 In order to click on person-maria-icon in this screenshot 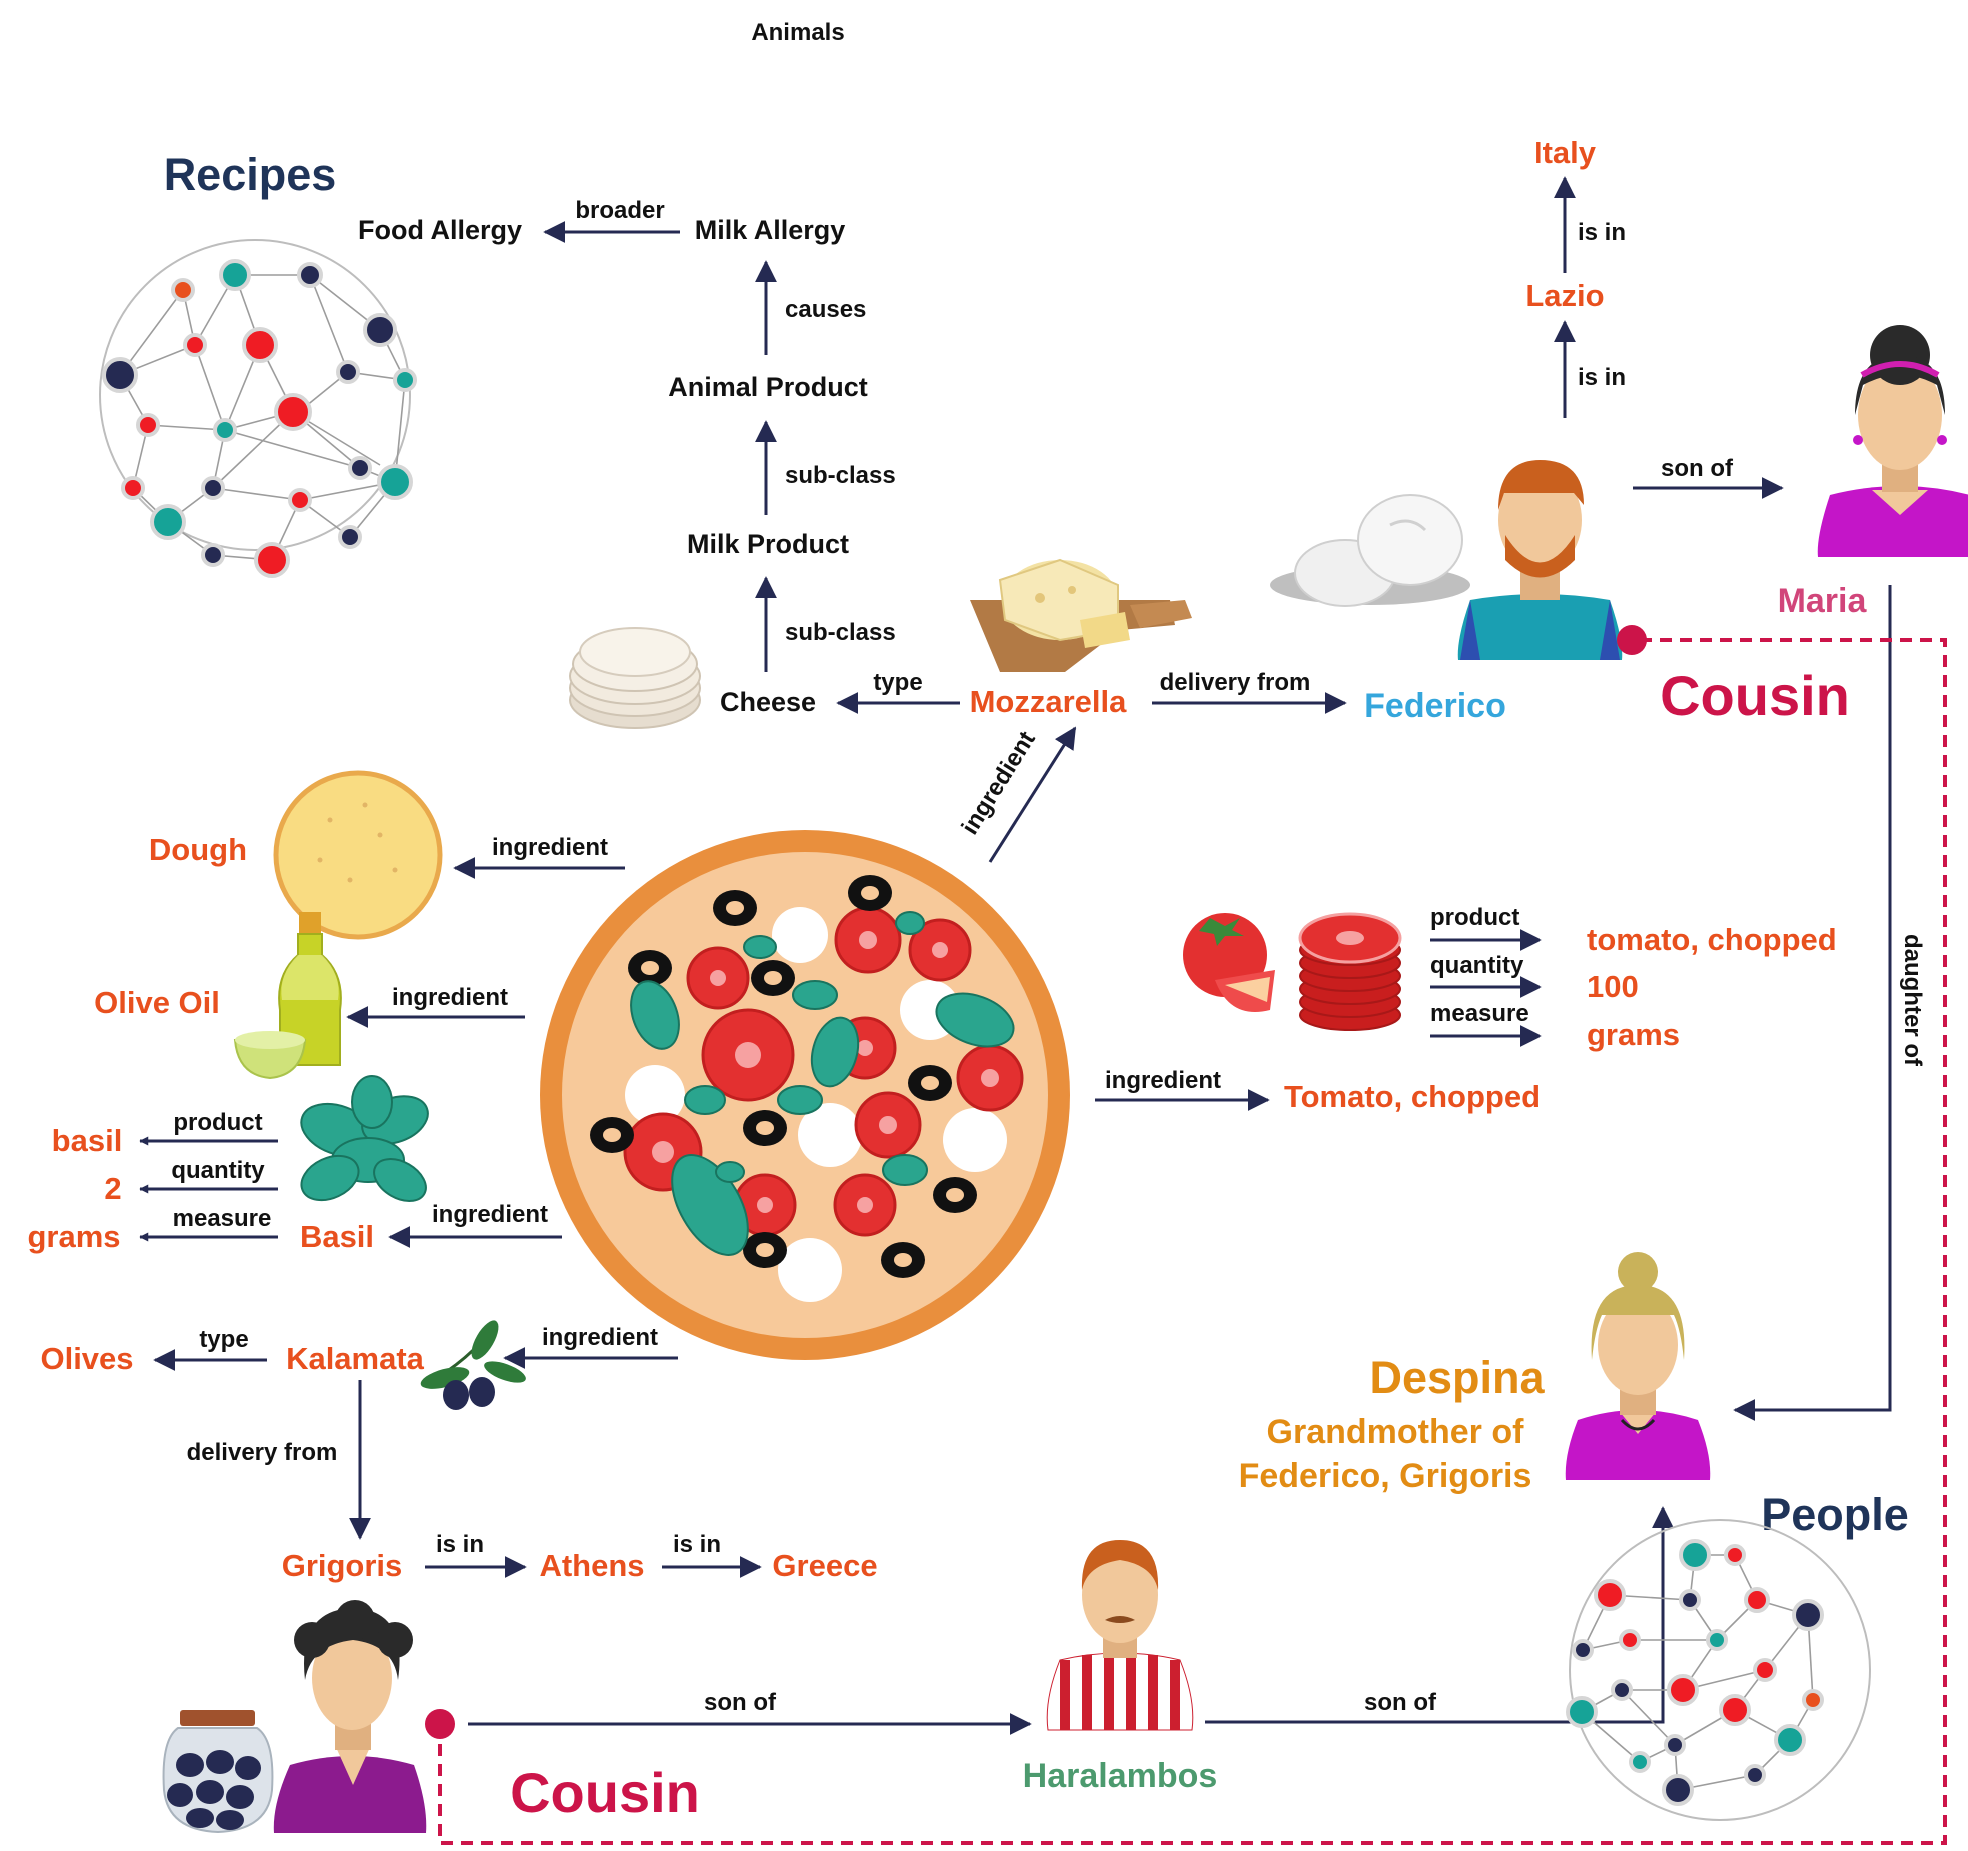, I will do `click(1892, 441)`.